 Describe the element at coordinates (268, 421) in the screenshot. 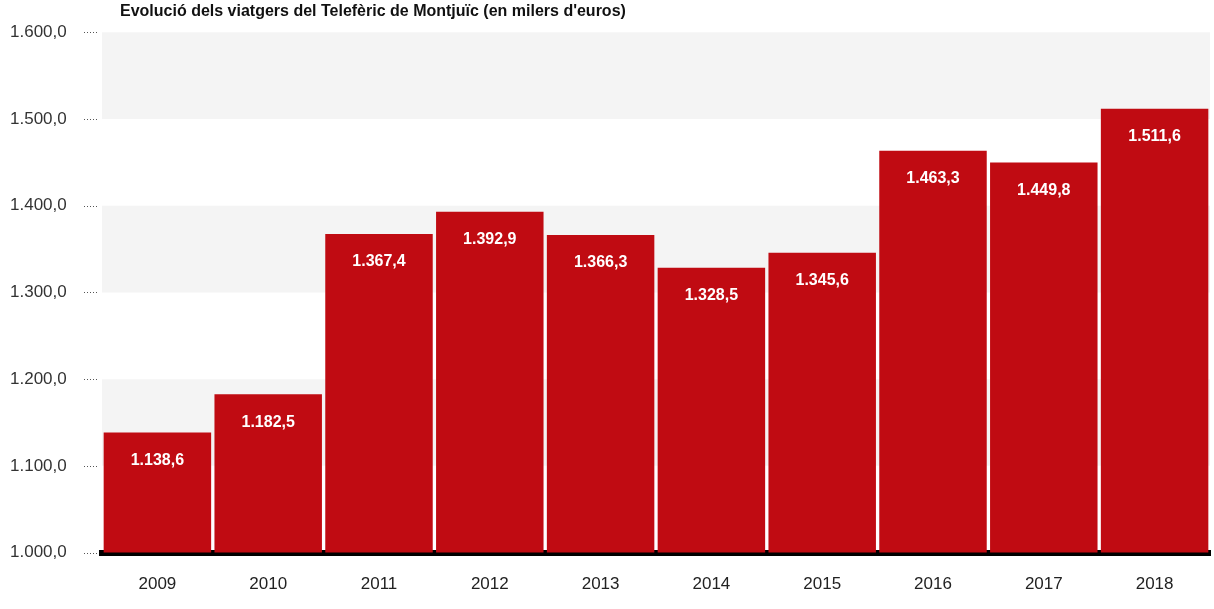

I see `data-label: 1.182,5` at that location.